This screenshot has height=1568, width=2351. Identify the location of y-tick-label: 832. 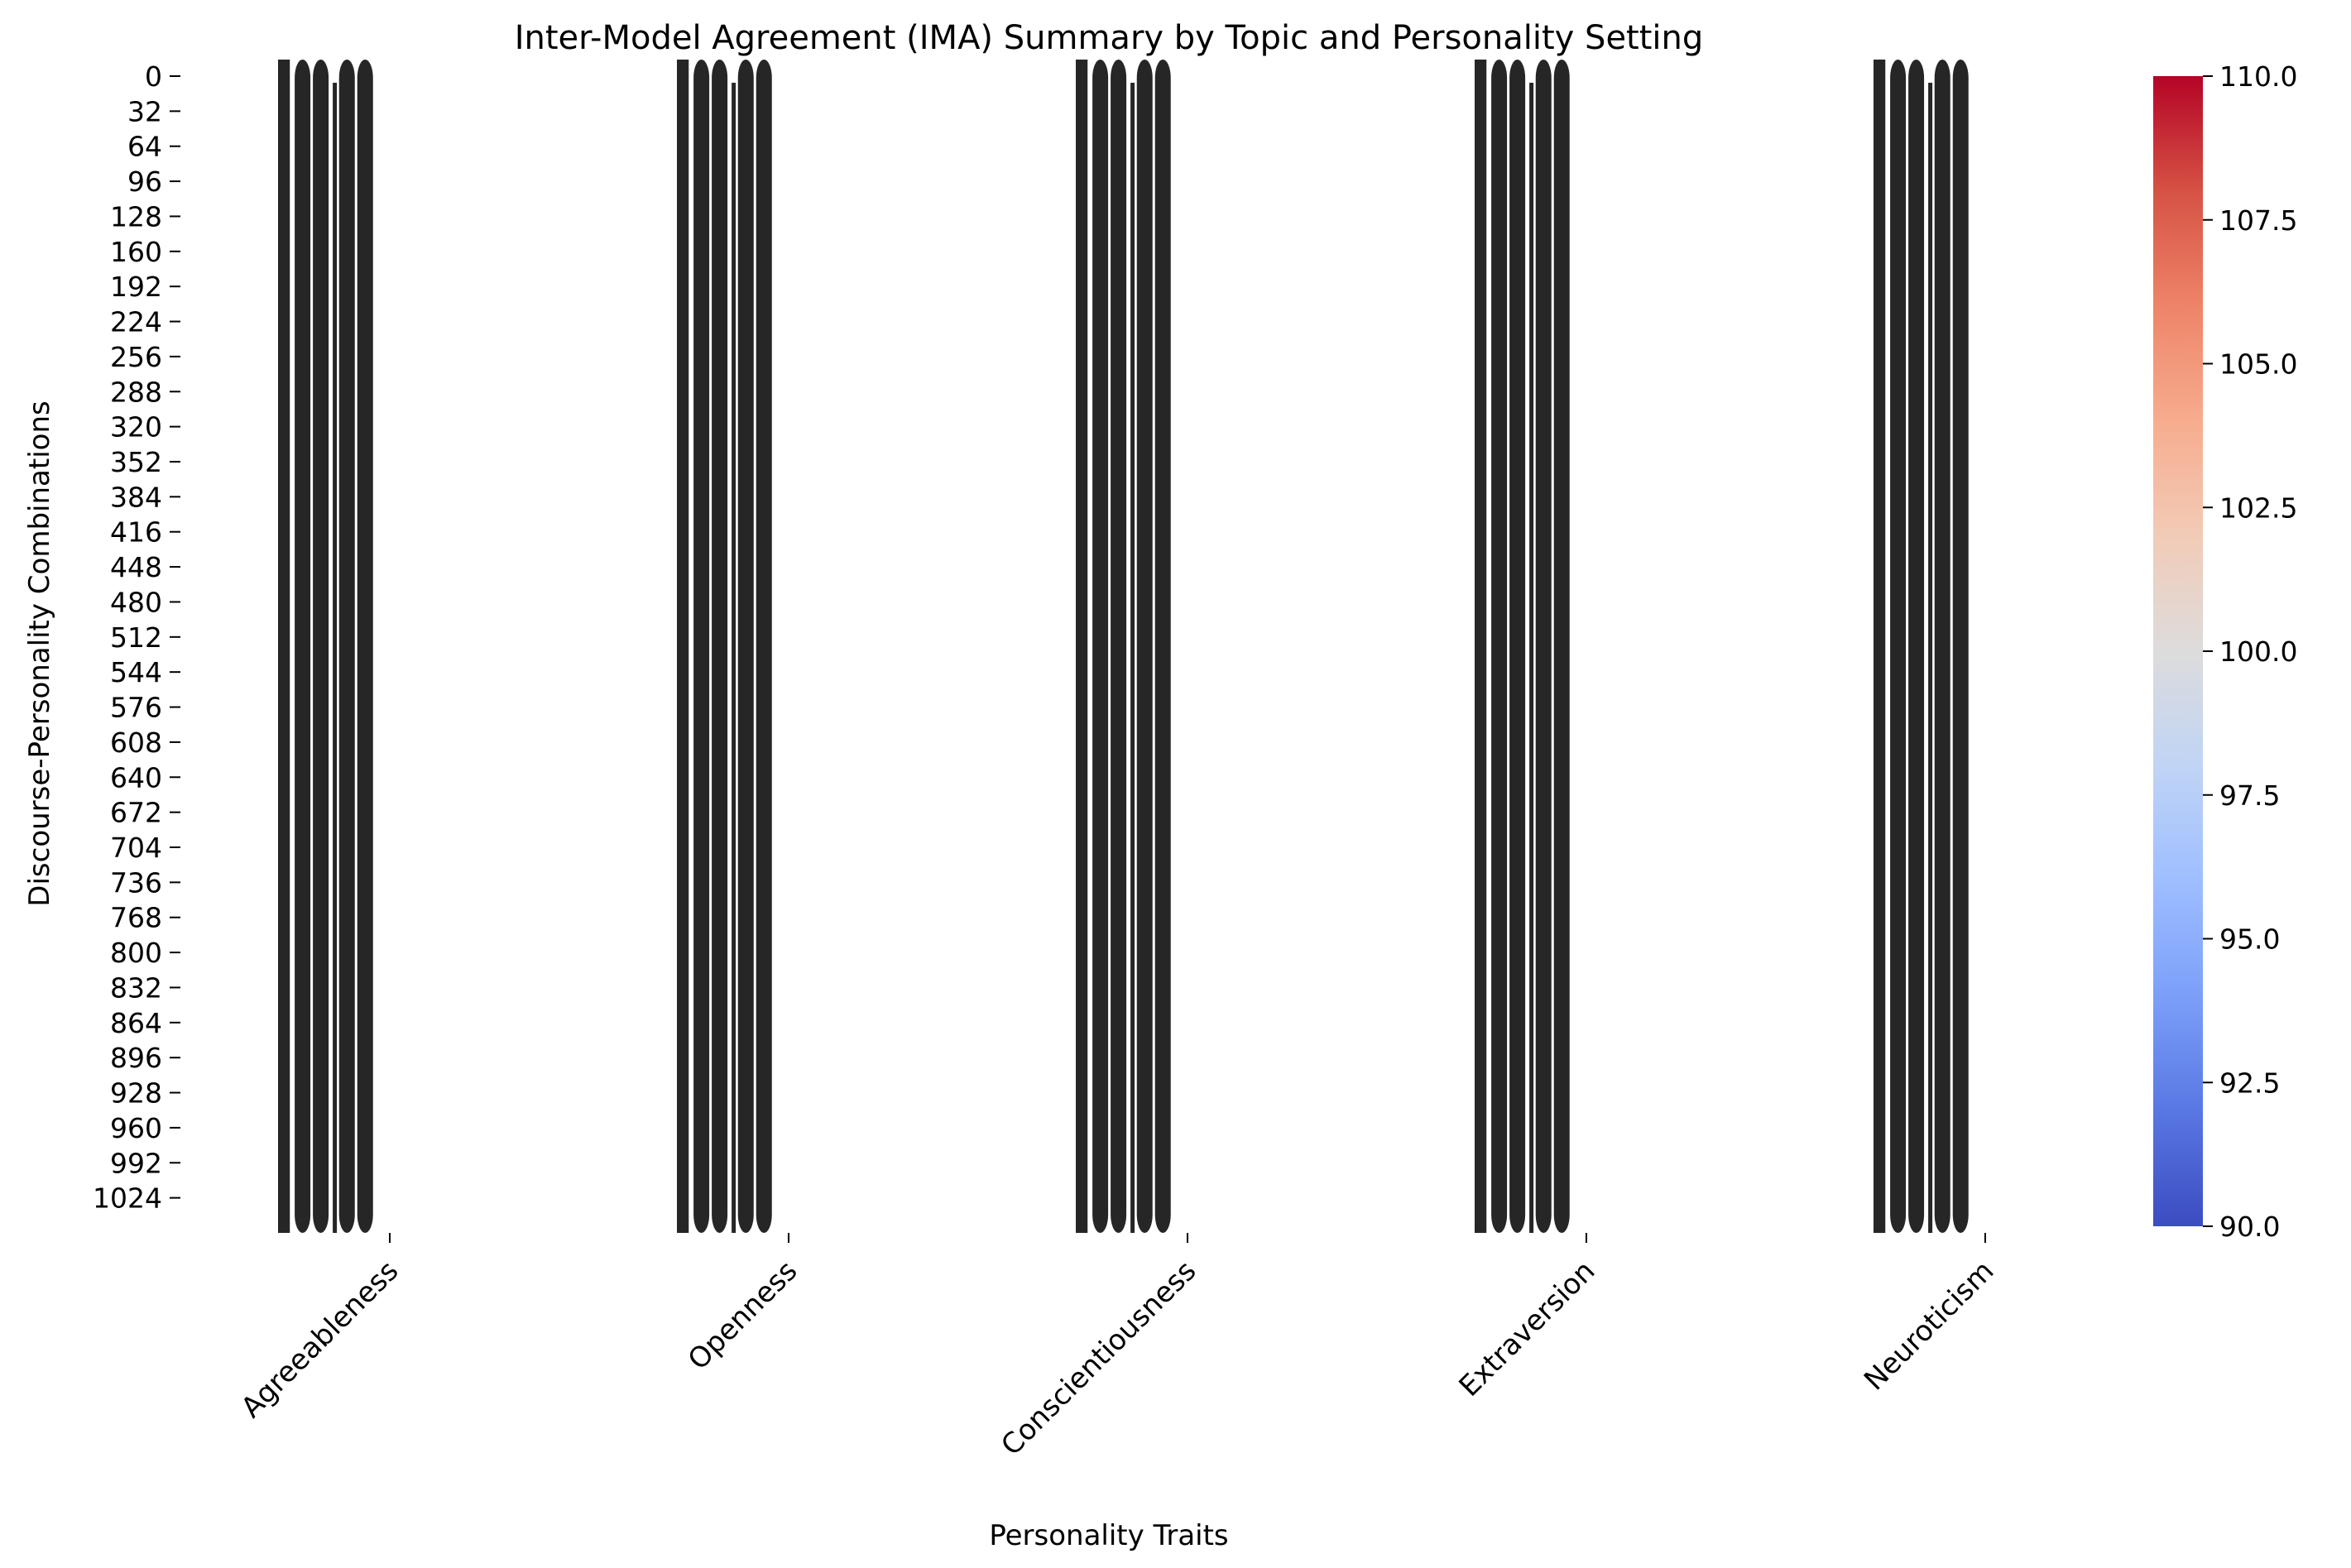
(136, 988).